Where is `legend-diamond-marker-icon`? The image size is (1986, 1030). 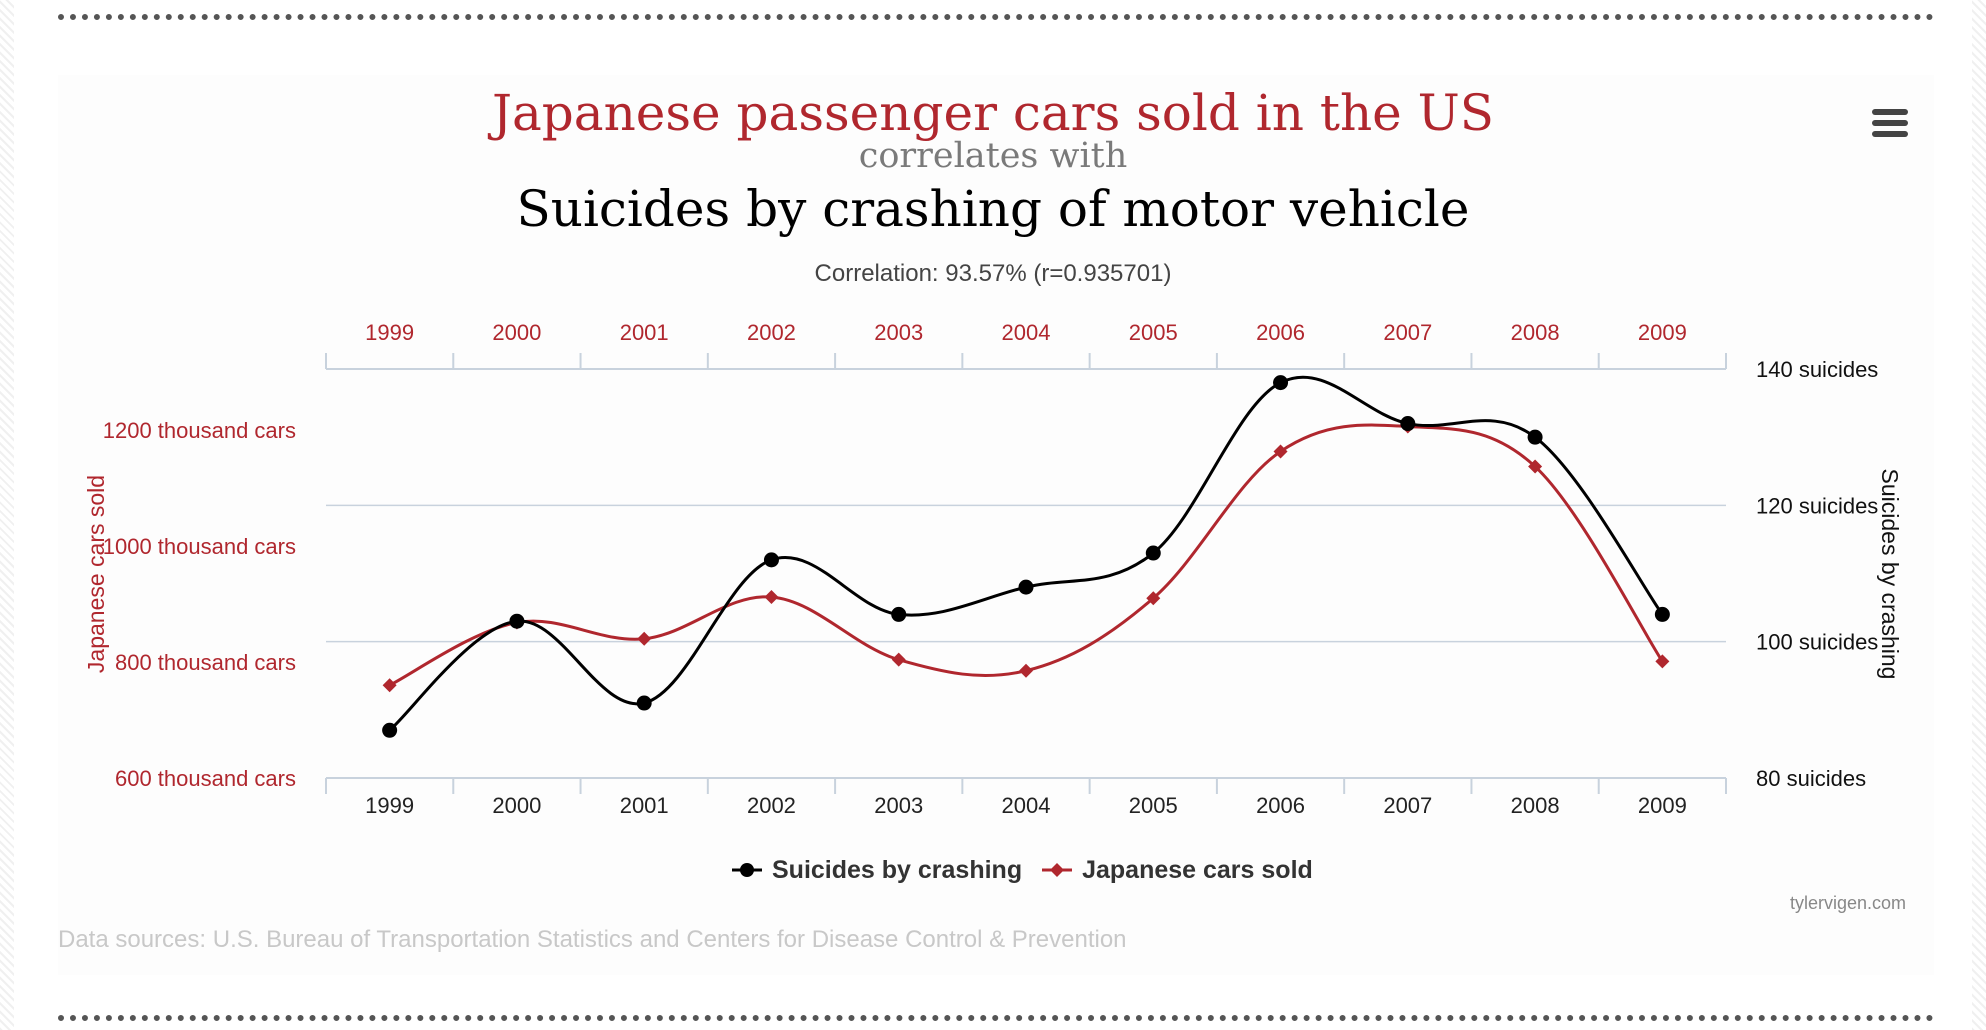
legend-diamond-marker-icon is located at coordinates (1057, 870).